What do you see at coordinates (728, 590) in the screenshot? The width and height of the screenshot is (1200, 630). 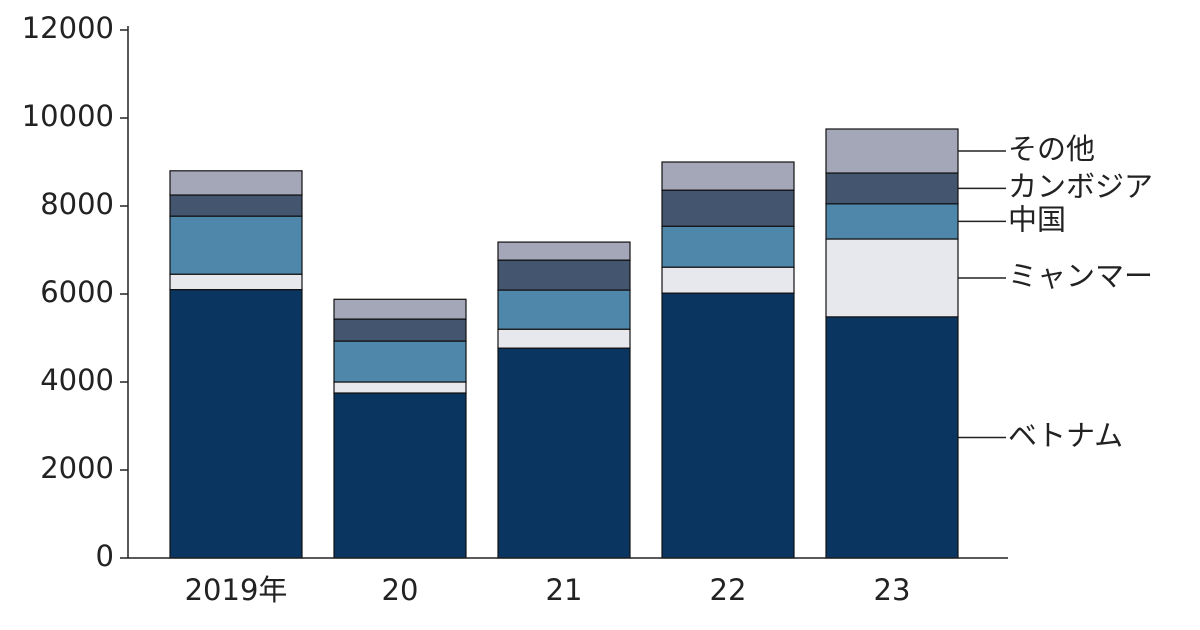 I see `x-tick-label: 22` at bounding box center [728, 590].